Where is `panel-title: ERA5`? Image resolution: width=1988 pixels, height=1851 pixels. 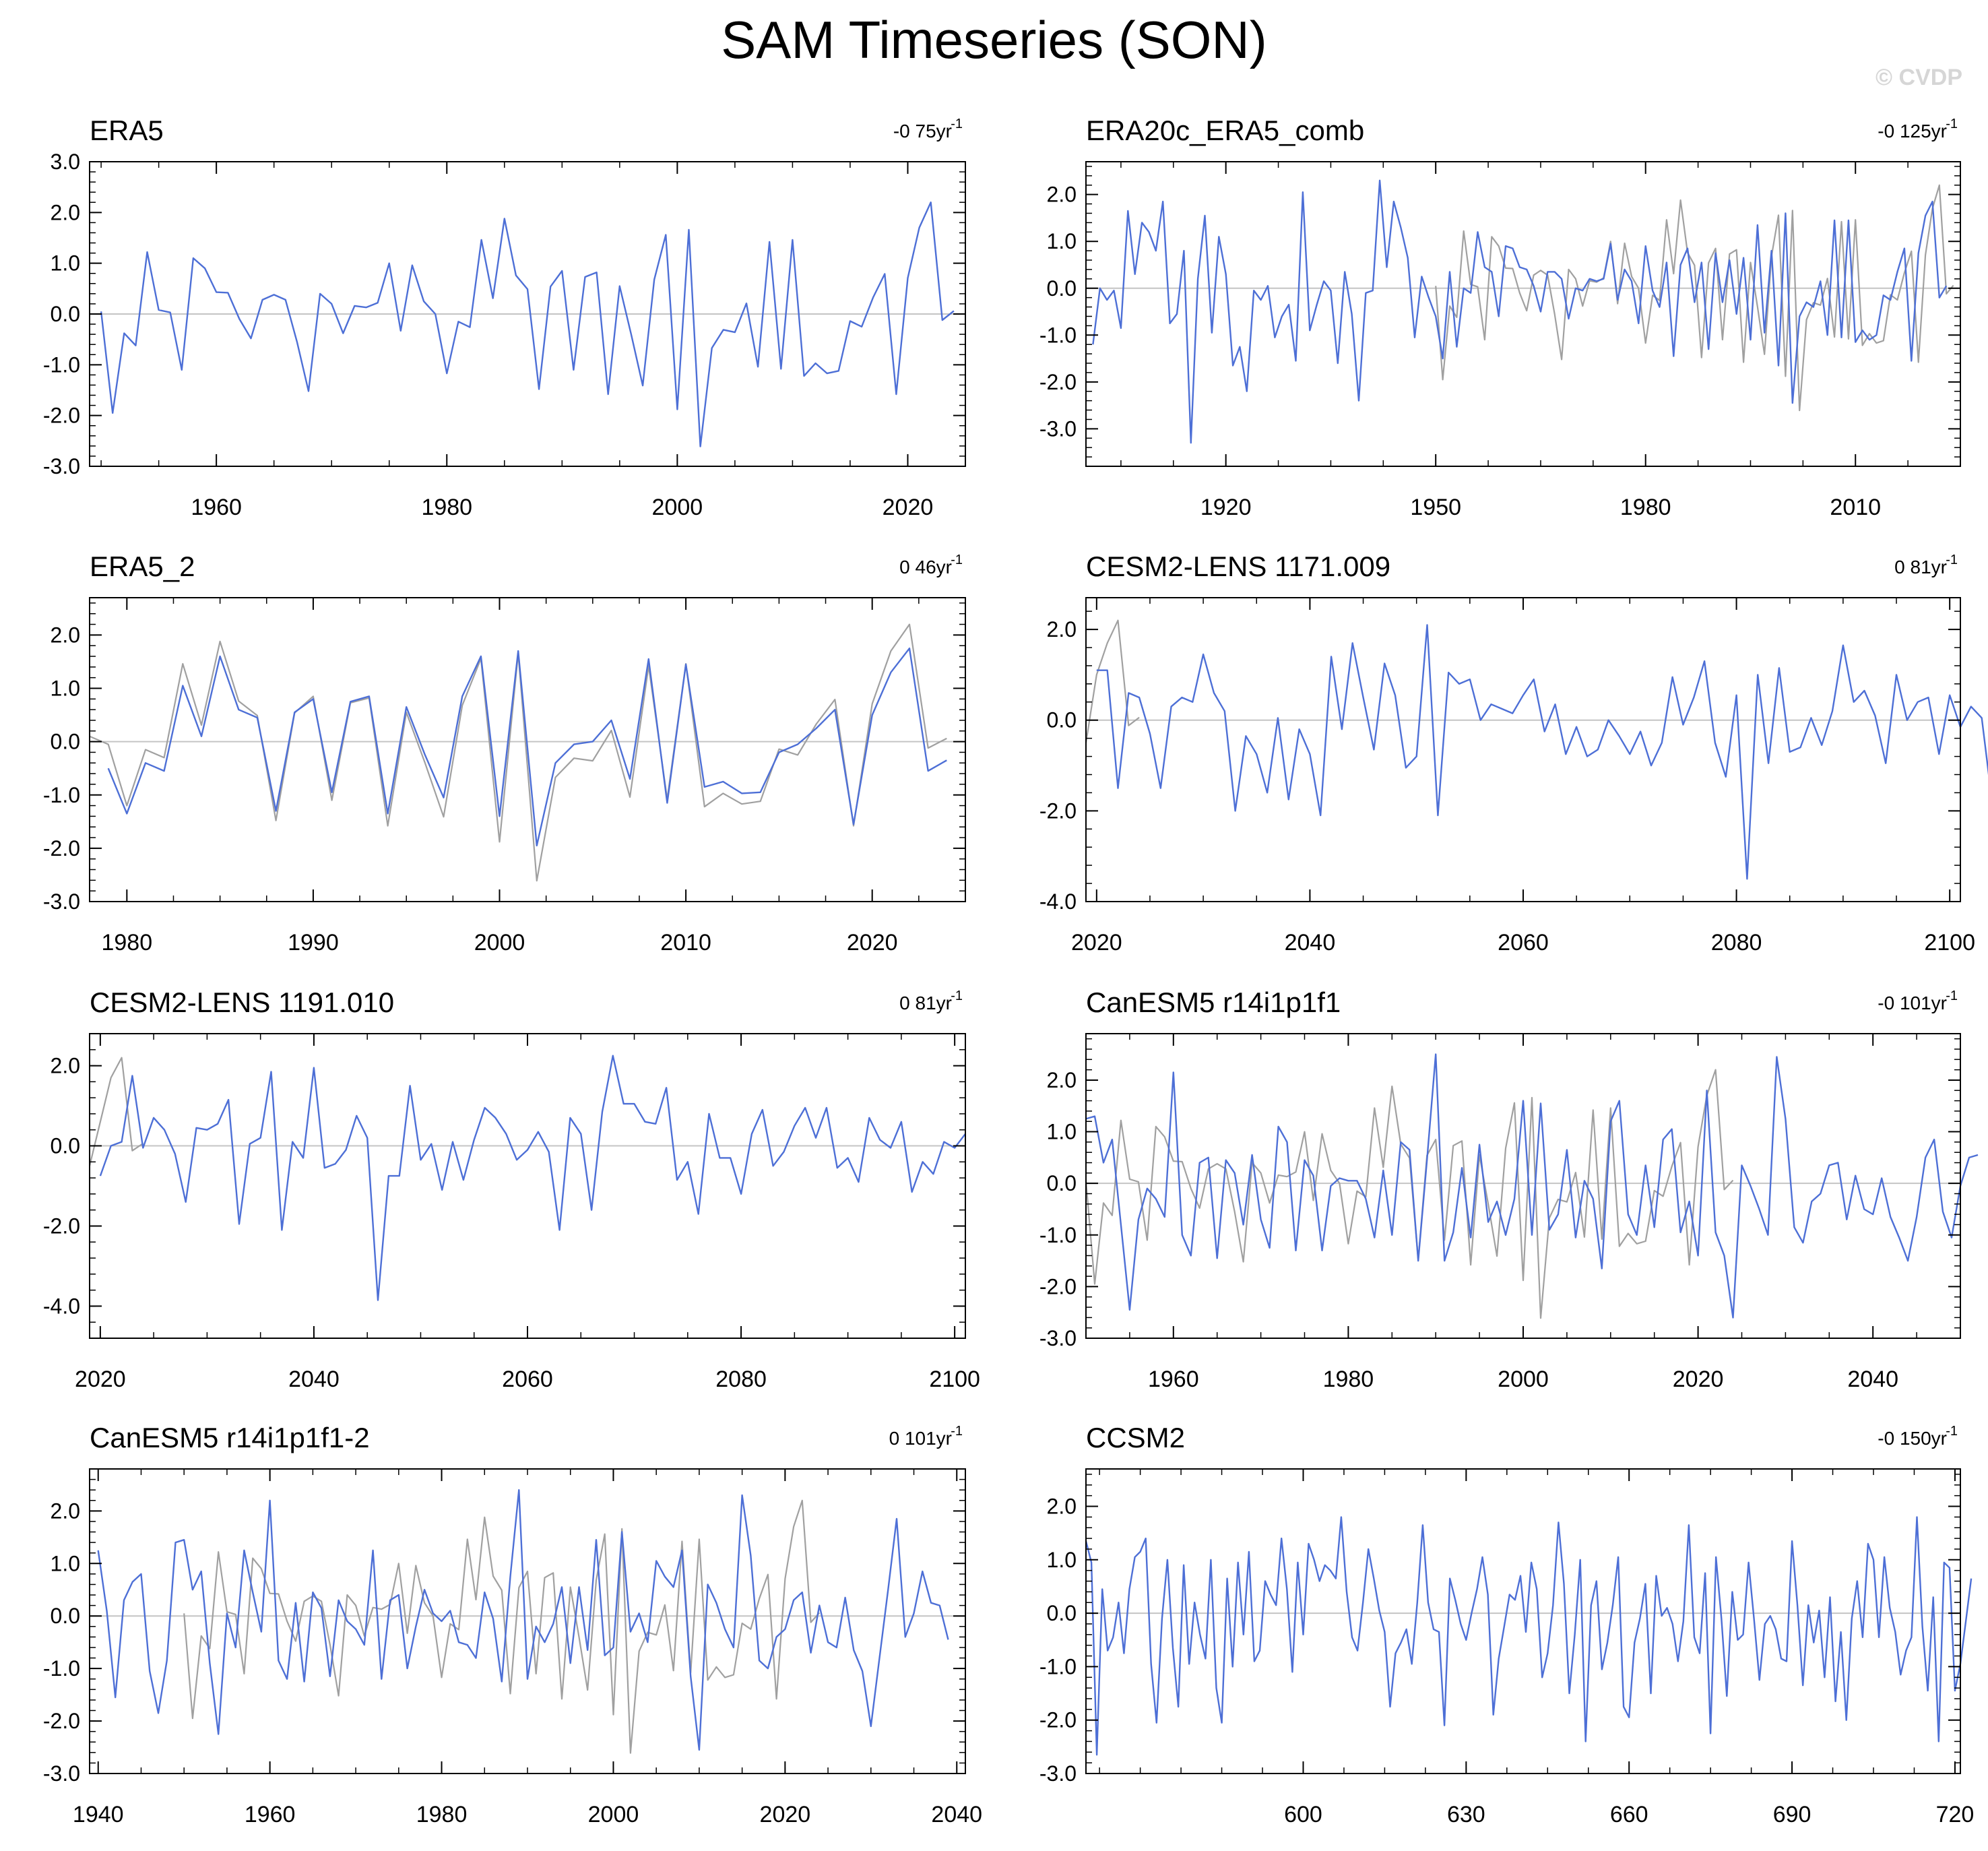 panel-title: ERA5 is located at coordinates (127, 131).